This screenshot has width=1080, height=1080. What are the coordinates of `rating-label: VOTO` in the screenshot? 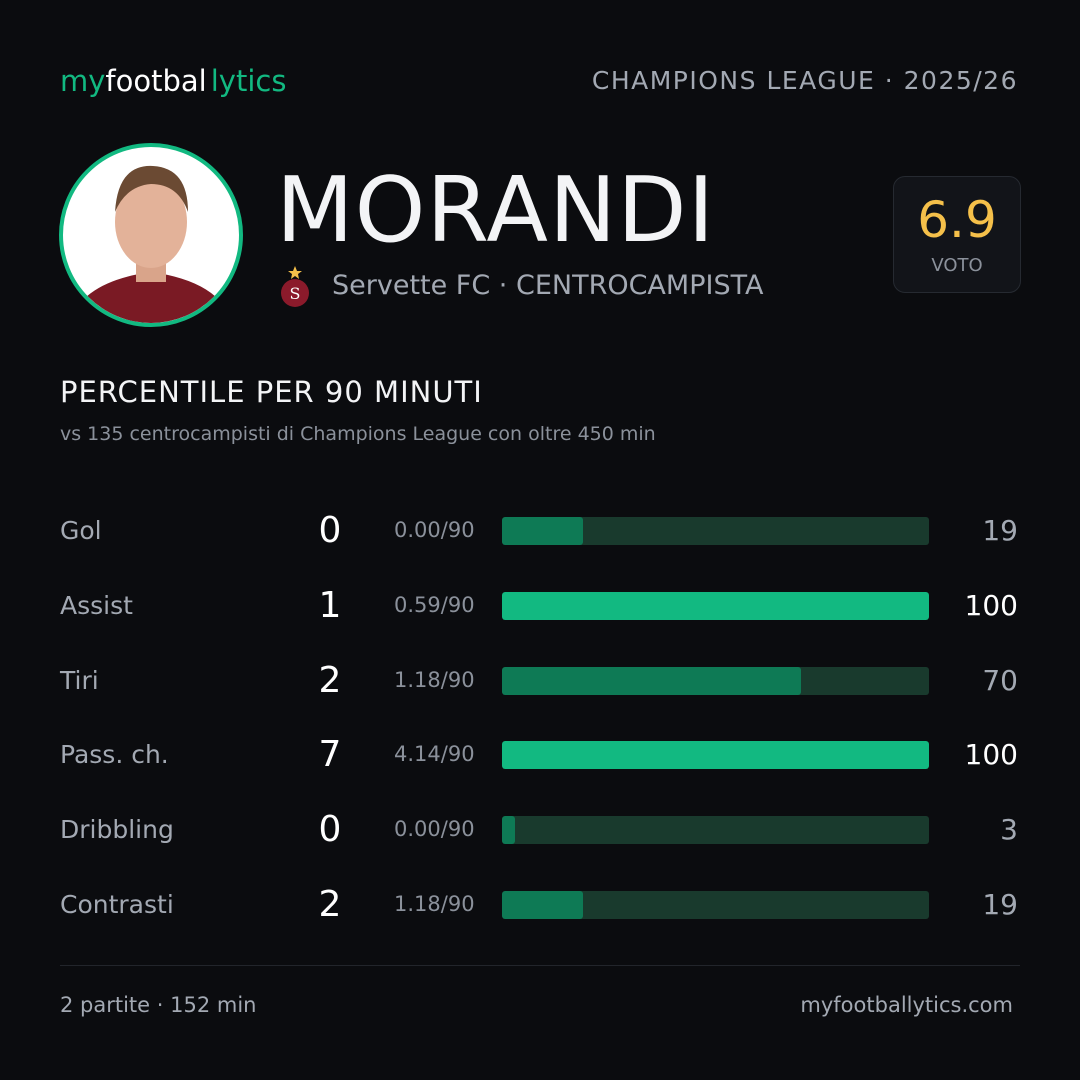 It's located at (957, 265).